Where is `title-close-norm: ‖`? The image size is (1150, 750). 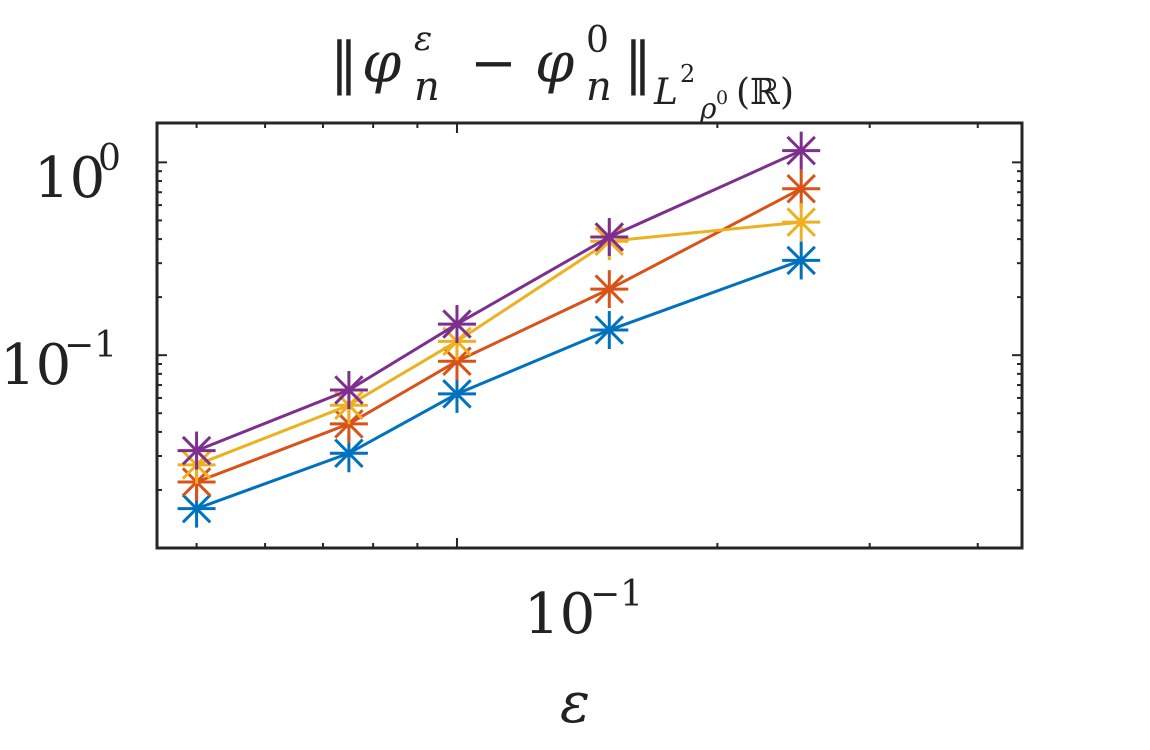 title-close-norm: ‖ is located at coordinates (638, 63).